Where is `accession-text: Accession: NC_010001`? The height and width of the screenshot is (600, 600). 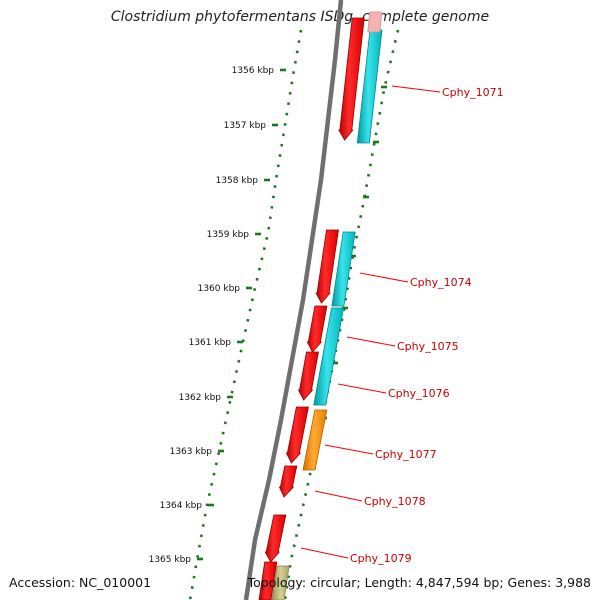
accession-text: Accession: NC_010001 is located at coordinates (80, 582).